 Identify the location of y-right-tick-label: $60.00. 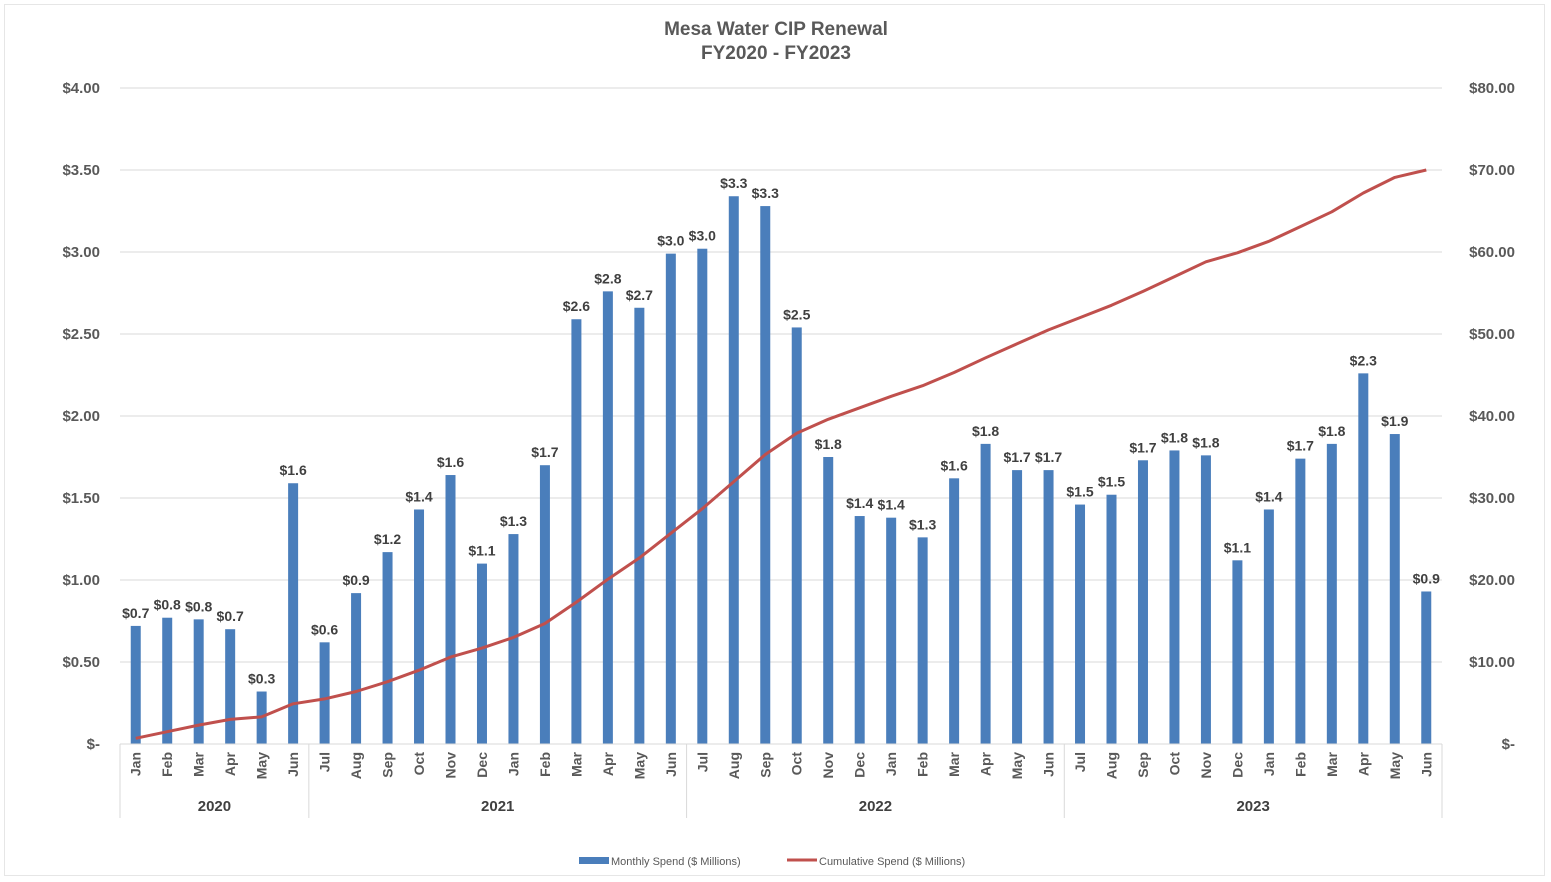
(1492, 252).